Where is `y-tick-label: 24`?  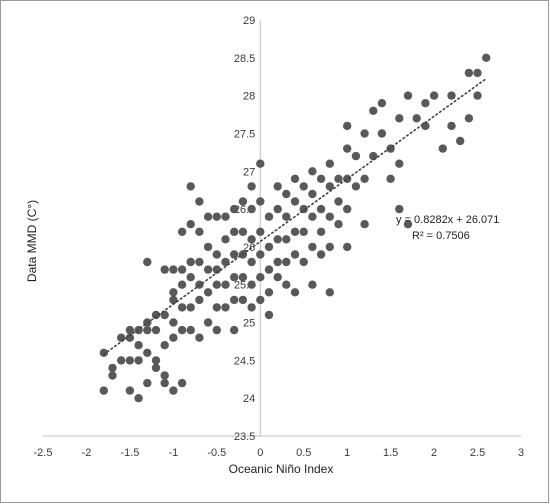
y-tick-label: 24 is located at coordinates (249, 399).